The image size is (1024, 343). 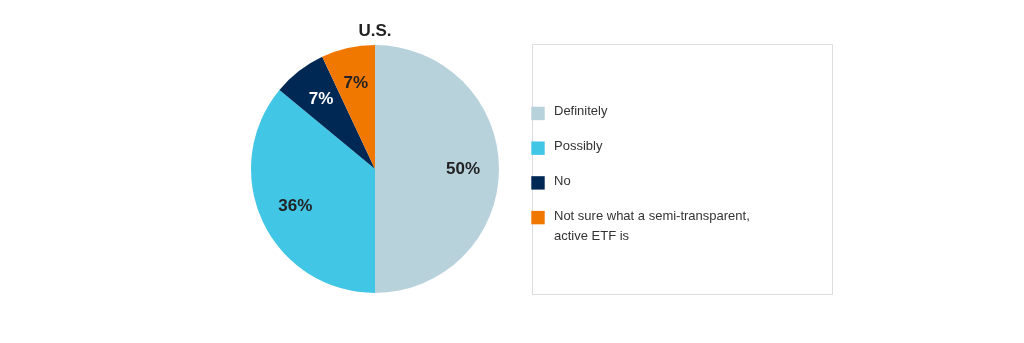 What do you see at coordinates (463, 168) in the screenshot?
I see `data-label: 50%` at bounding box center [463, 168].